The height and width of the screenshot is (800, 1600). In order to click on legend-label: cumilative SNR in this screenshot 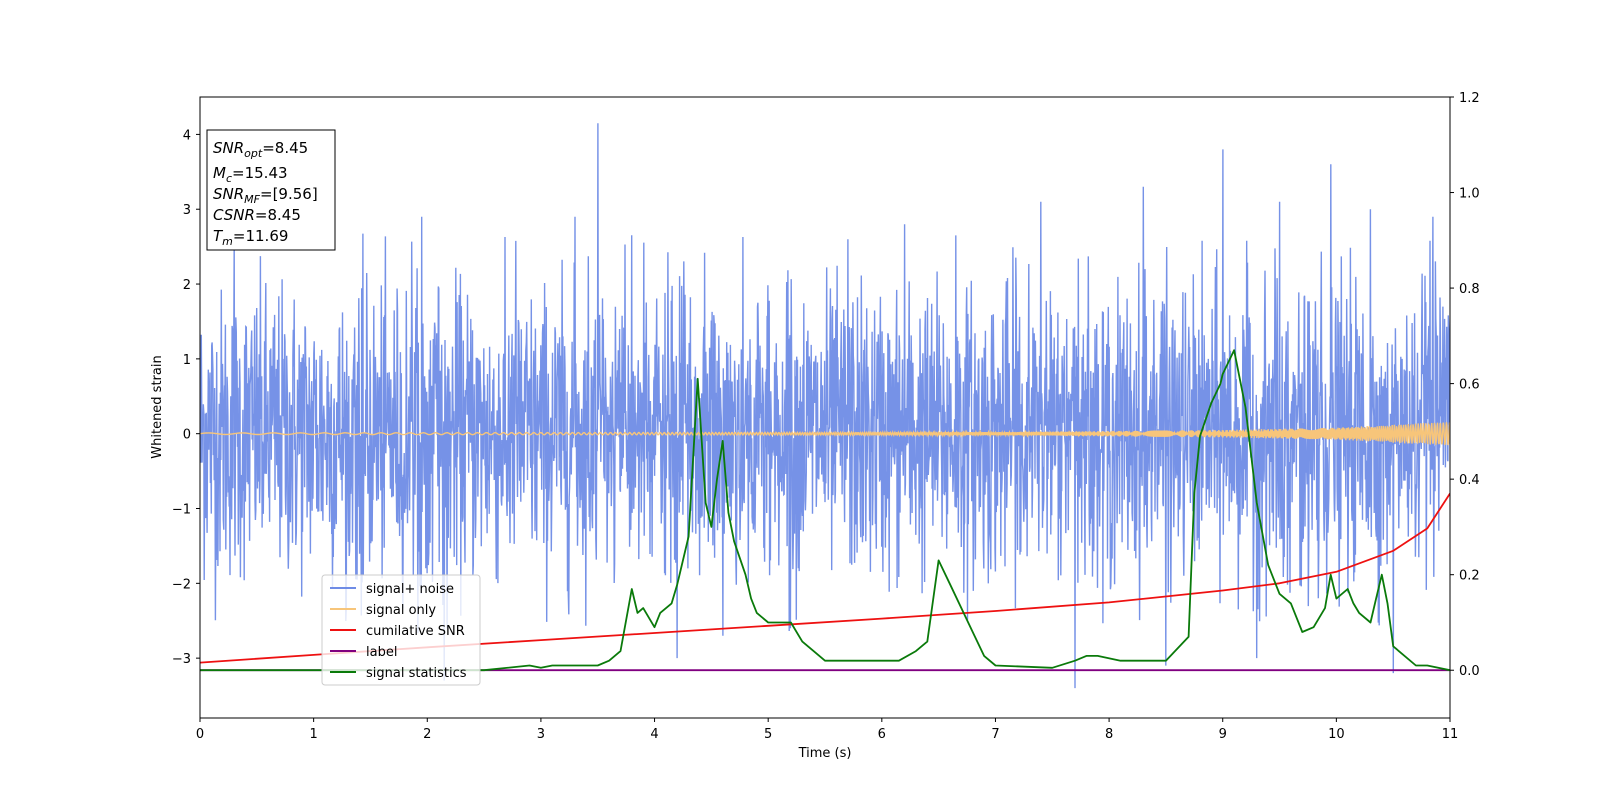, I will do `click(415, 631)`.